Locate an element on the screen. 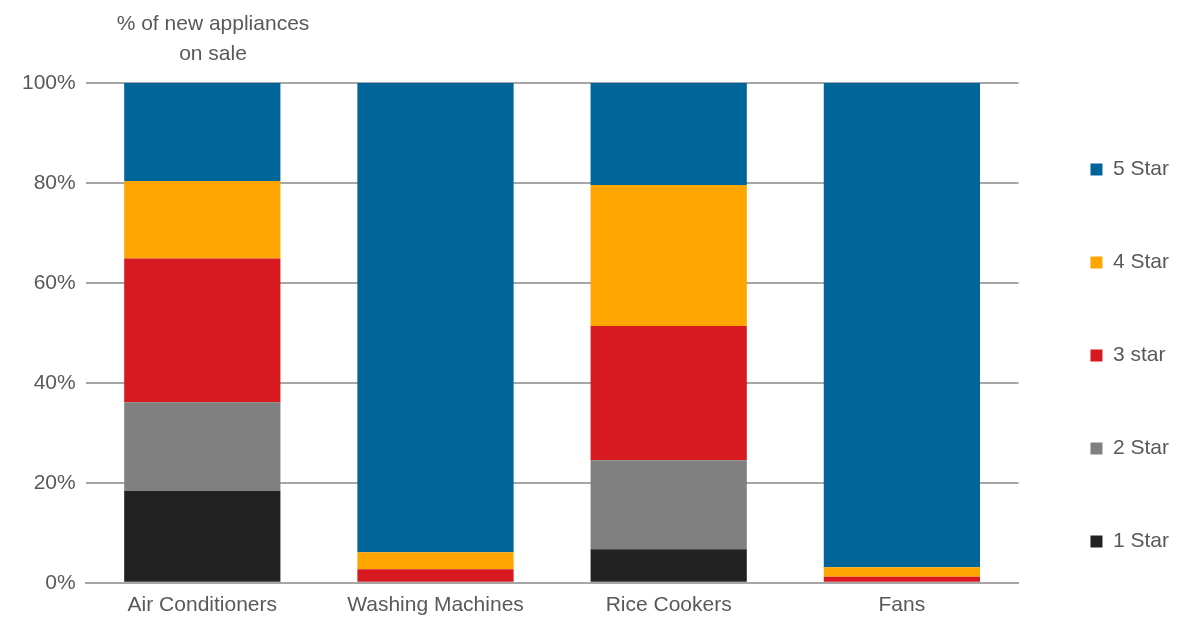 This screenshot has width=1195, height=625. y-tick-label: 40% is located at coordinates (54, 381).